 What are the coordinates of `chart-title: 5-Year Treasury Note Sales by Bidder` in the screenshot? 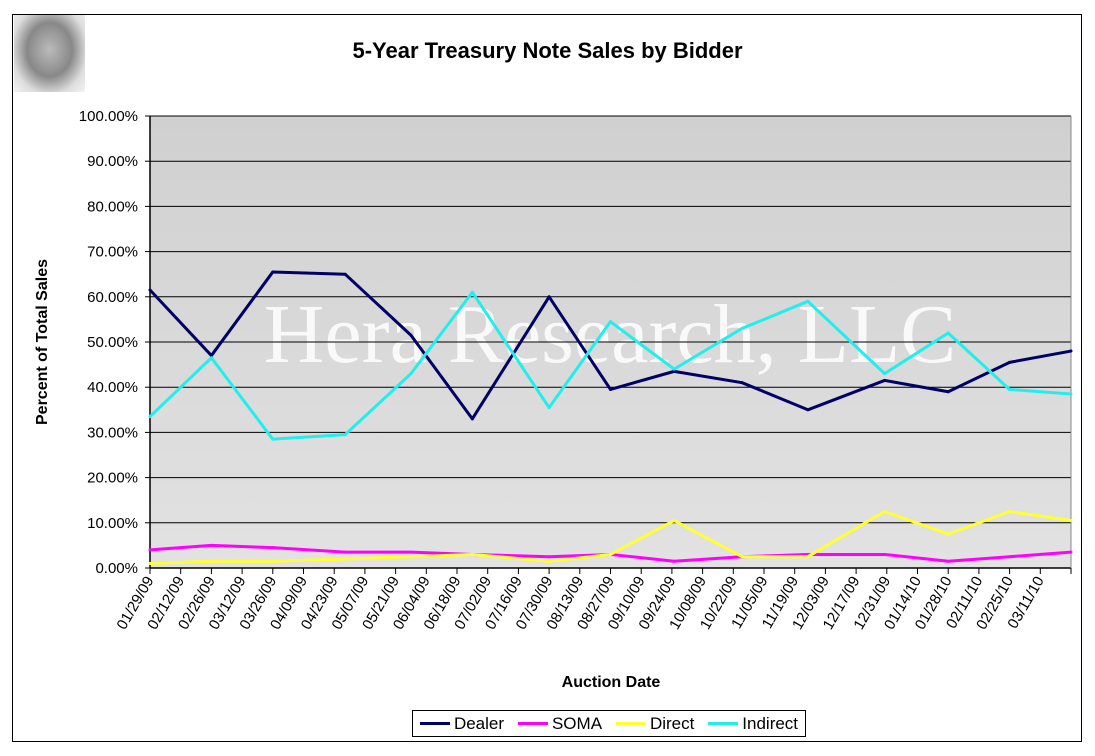 It's located at (547, 50).